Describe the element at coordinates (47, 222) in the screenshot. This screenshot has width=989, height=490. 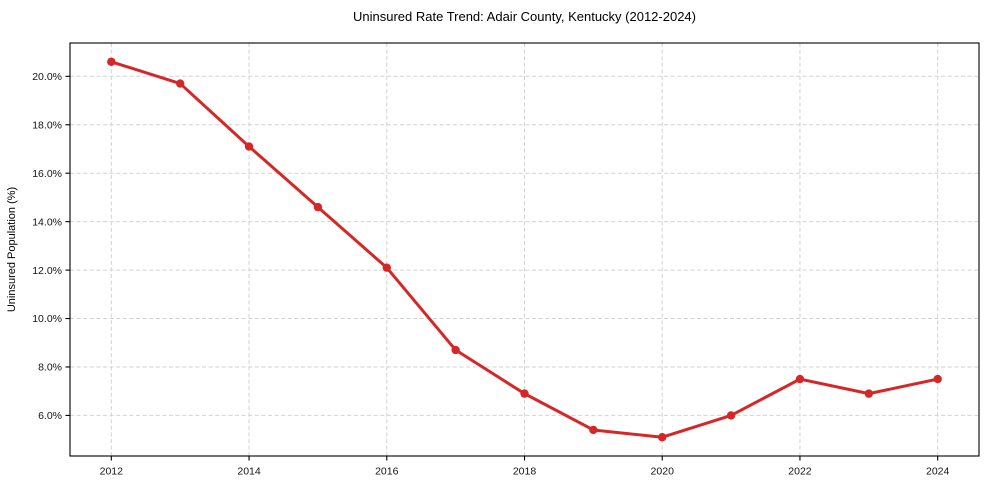
I see `y-tick-label: 14.0%` at that location.